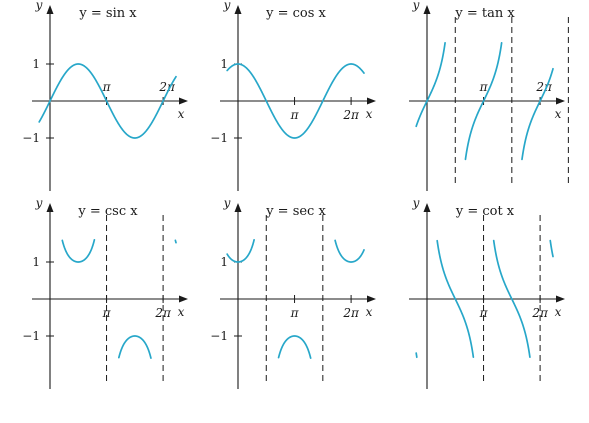 The height and width of the screenshot is (423, 589). I want to click on graph-title: y = cos x, so click(295, 13).